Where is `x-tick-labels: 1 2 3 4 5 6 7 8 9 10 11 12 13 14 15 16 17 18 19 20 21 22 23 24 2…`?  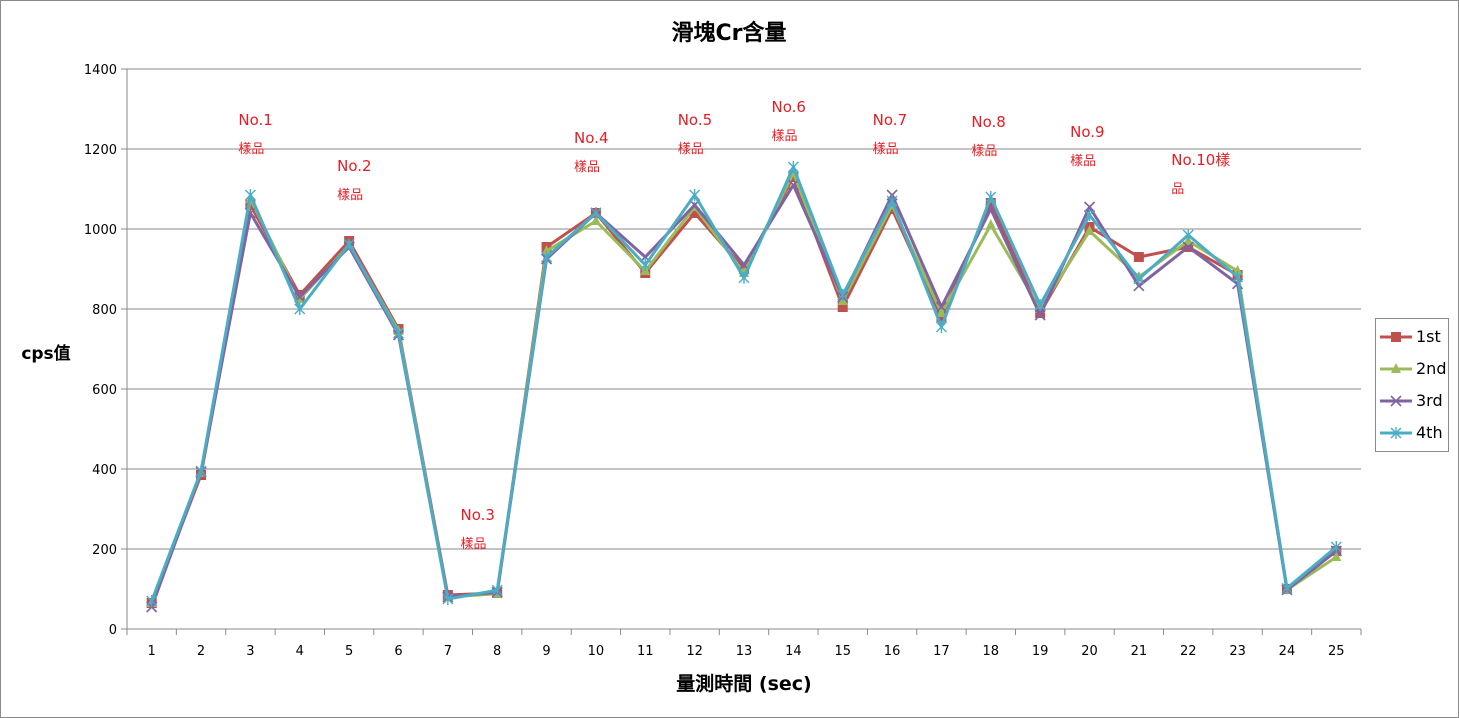 x-tick-labels: 1 2 3 4 5 6 7 8 9 10 11 12 13 14 15 16 17 18 19 20 21 22 23 24 2… is located at coordinates (746, 651).